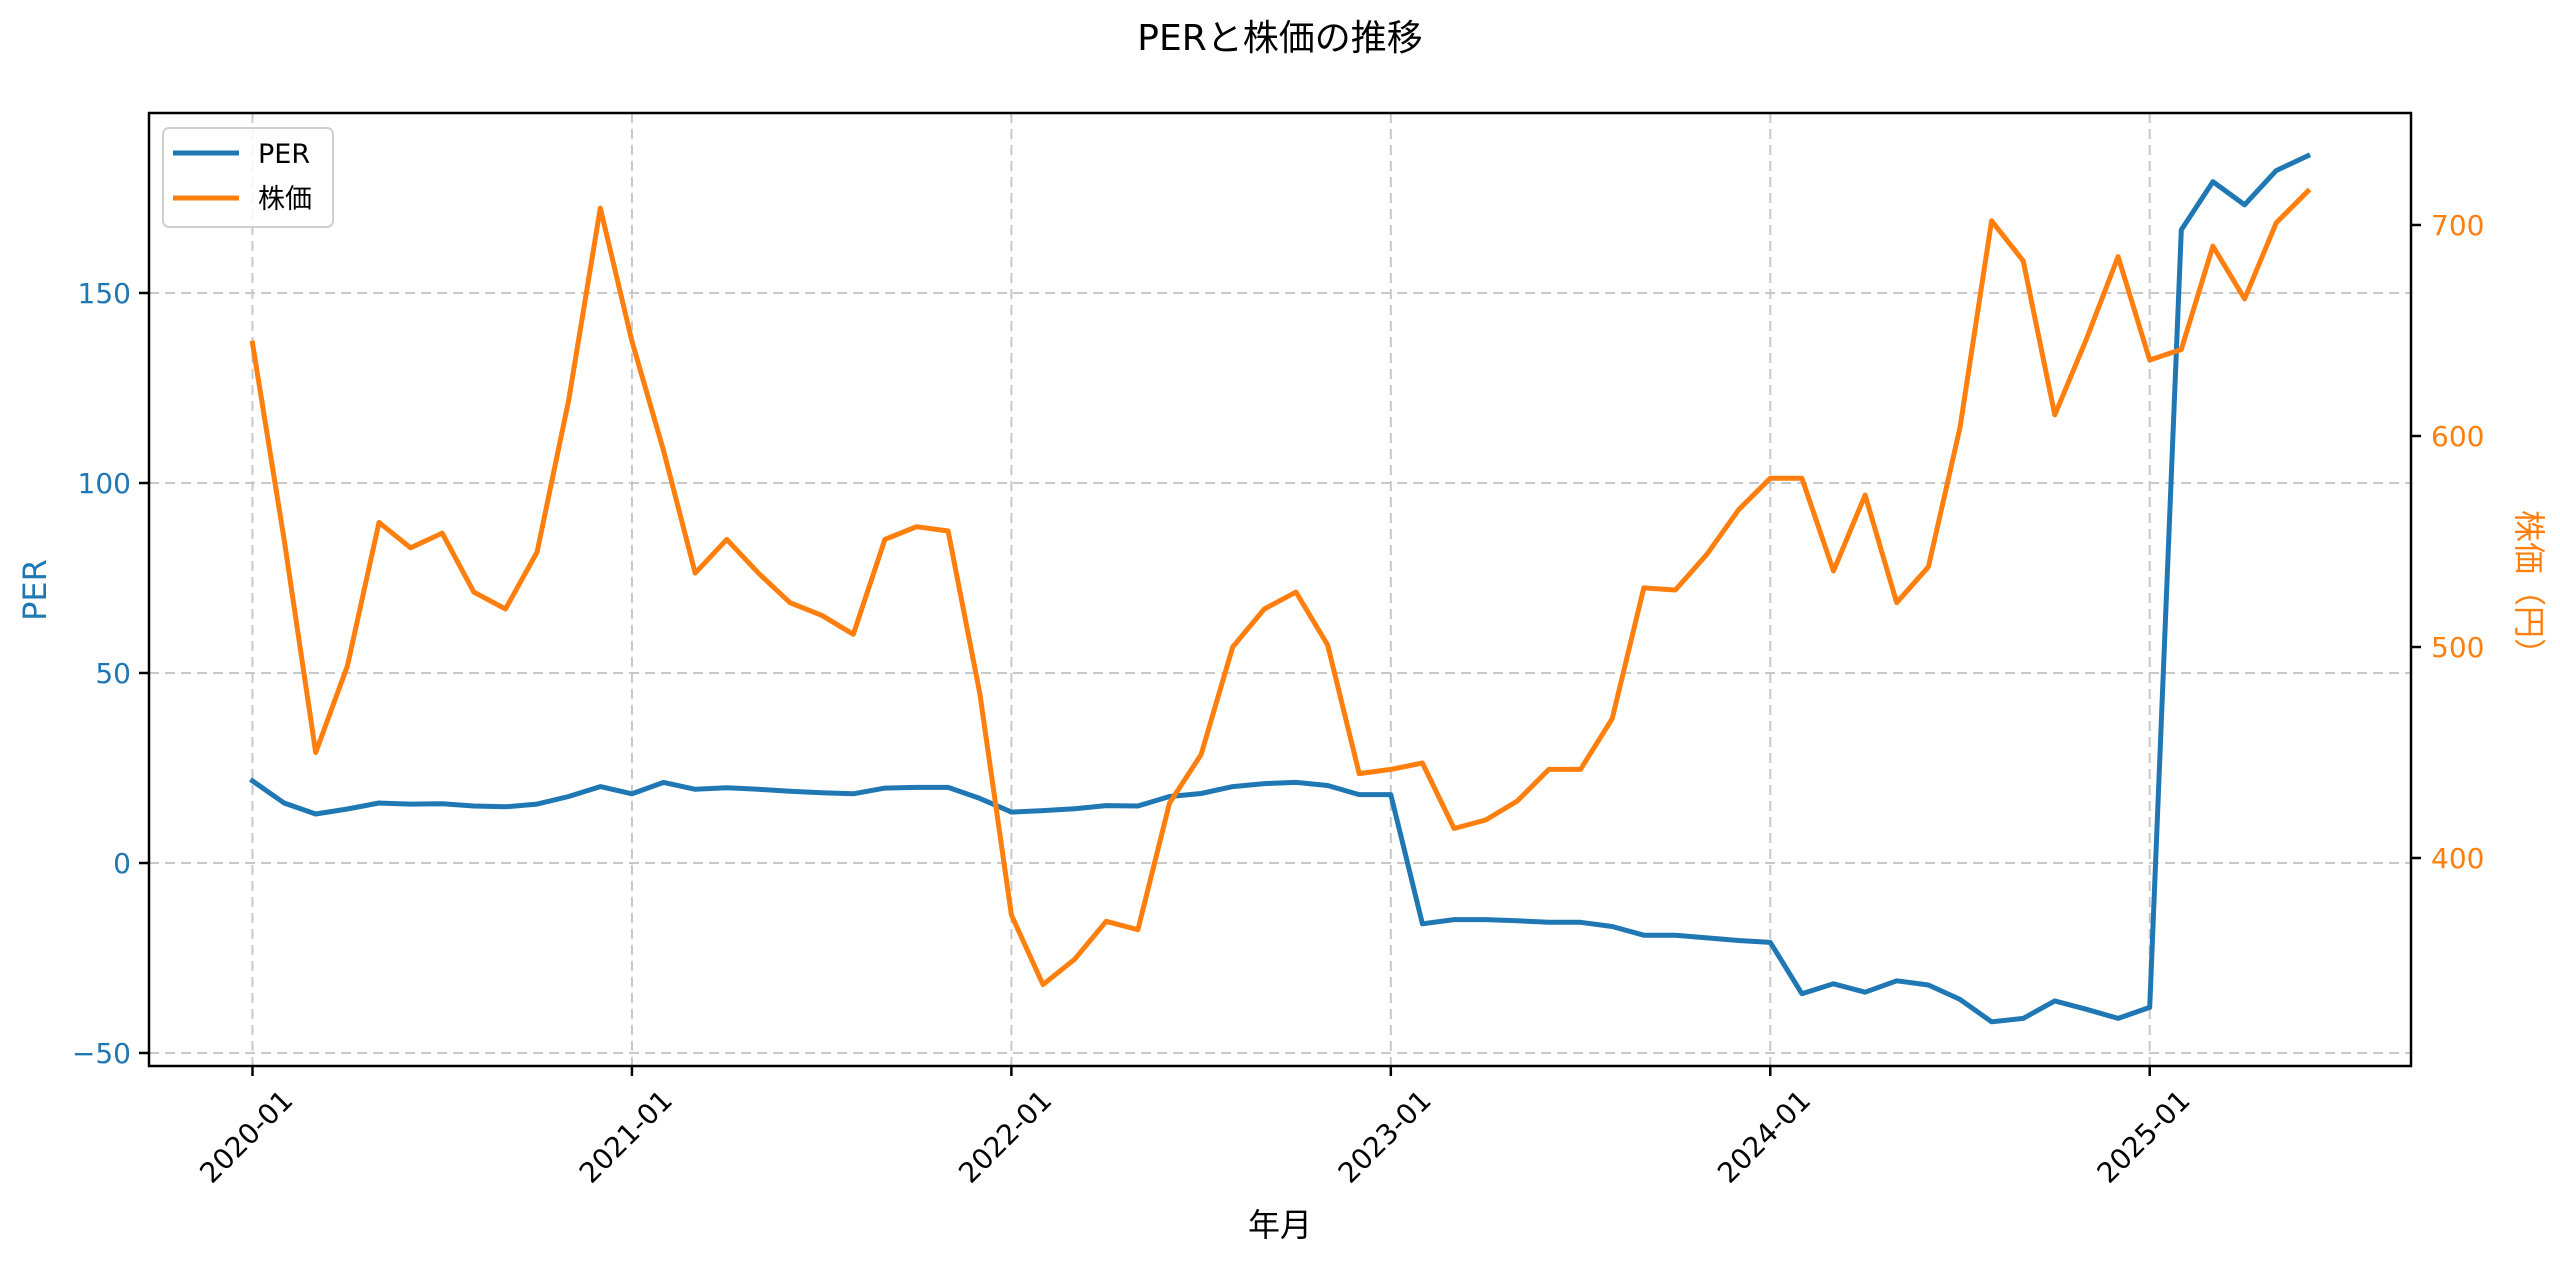 This screenshot has height=1269, width=2560. What do you see at coordinates (101, 1053) in the screenshot?
I see `y-tick-label-left: −50` at bounding box center [101, 1053].